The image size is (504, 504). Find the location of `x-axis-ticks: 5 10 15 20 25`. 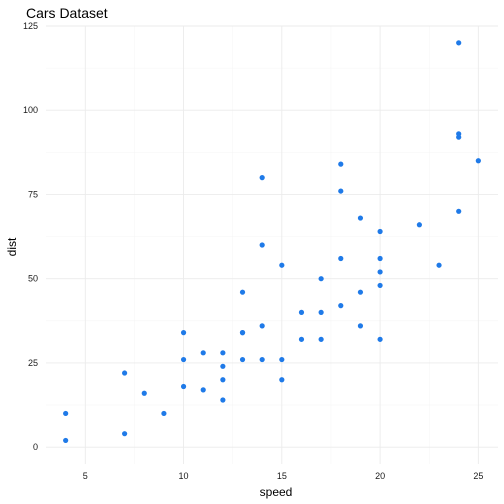

x-axis-ticks: 5 10 15 20 25 is located at coordinates (283, 476).